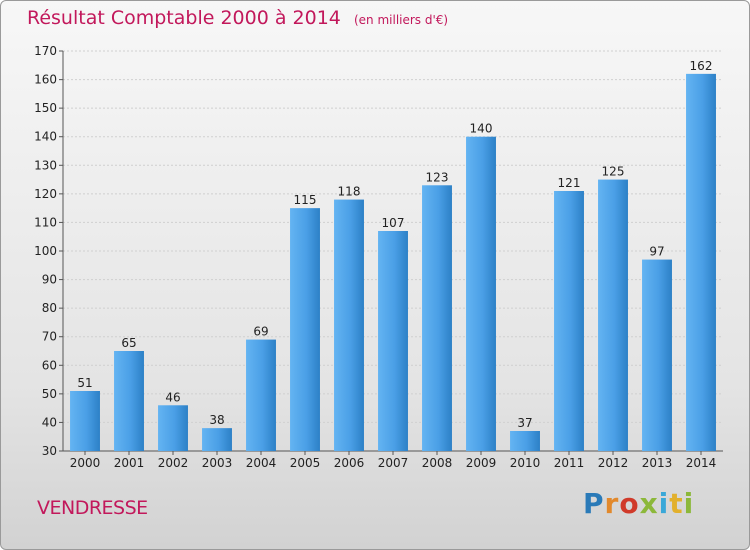 This screenshot has height=550, width=750. Describe the element at coordinates (481, 293) in the screenshot. I see `bar-2009` at that location.